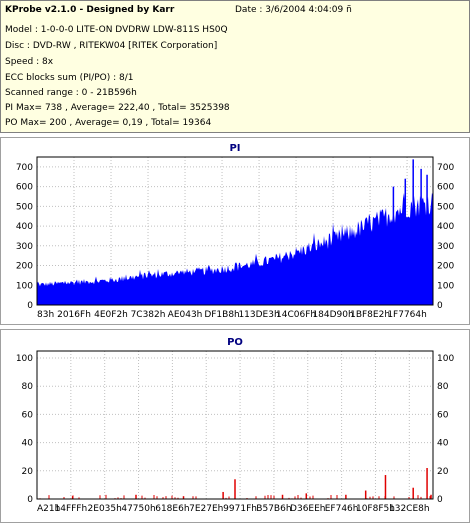 The height and width of the screenshot is (523, 470). What do you see at coordinates (148, 315) in the screenshot?
I see `xtick-label: 7C382h` at bounding box center [148, 315].